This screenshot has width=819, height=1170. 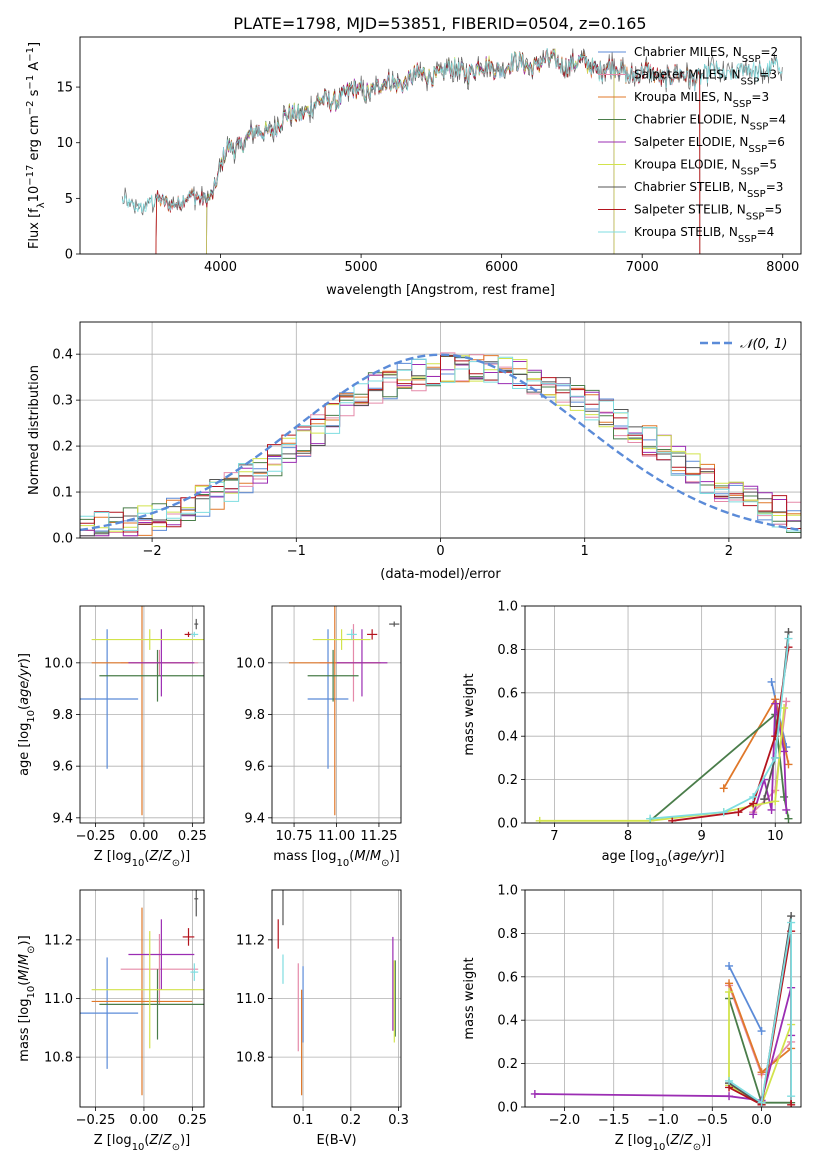 I want to click on x-tick-label: 0.0, so click(x=761, y=1120).